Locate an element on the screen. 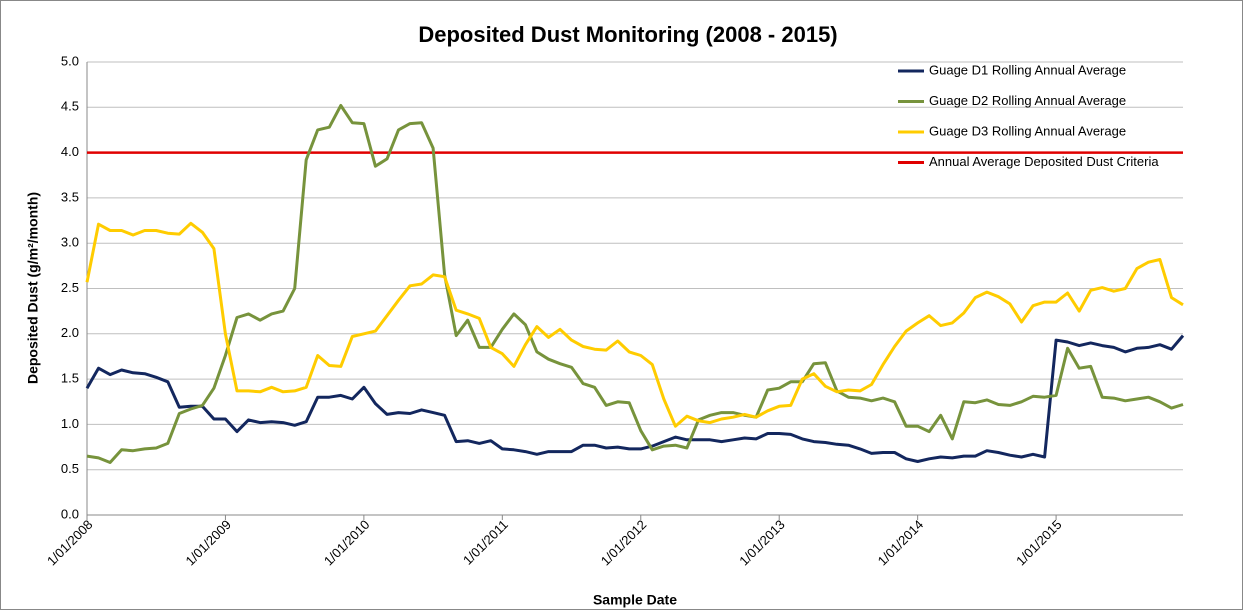 This screenshot has width=1243, height=615. y-tick-label: 4.0 is located at coordinates (70, 151).